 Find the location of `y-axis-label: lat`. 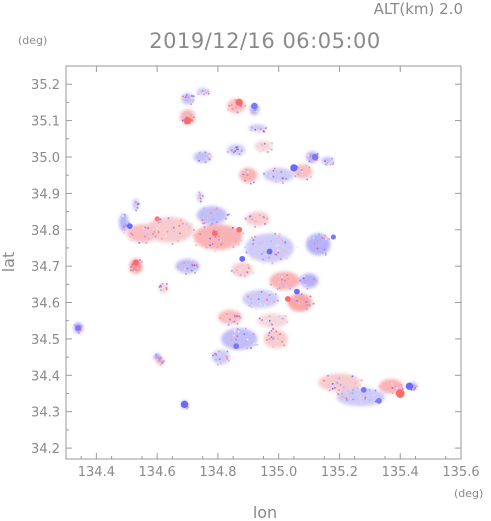

y-axis-label: lat is located at coordinates (9, 262).